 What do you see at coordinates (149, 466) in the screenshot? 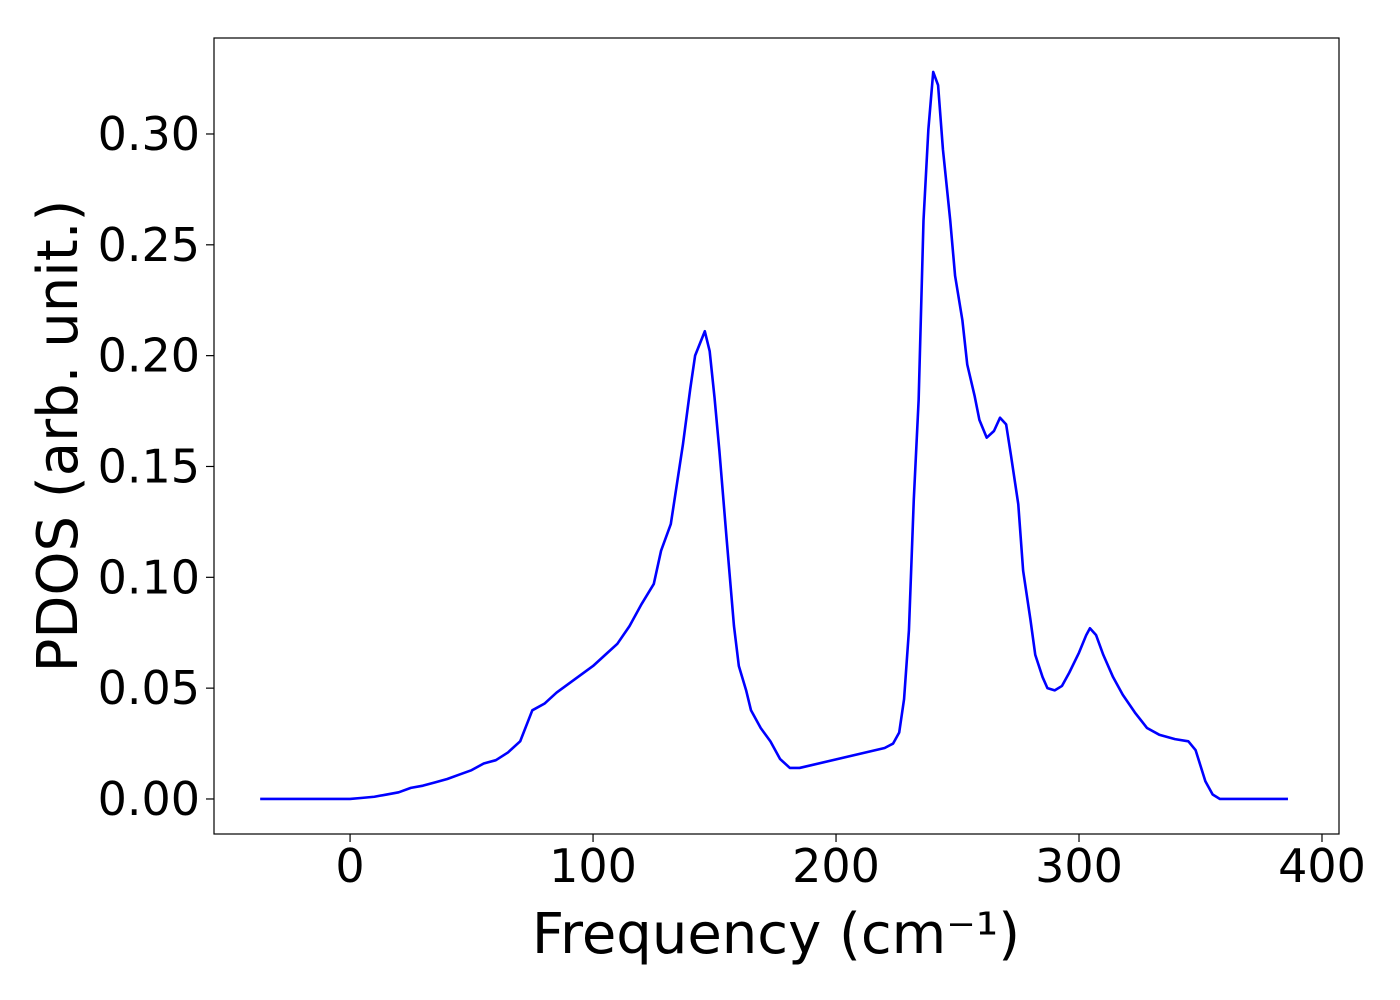
I see `y-tick-label: 0.15` at bounding box center [149, 466].